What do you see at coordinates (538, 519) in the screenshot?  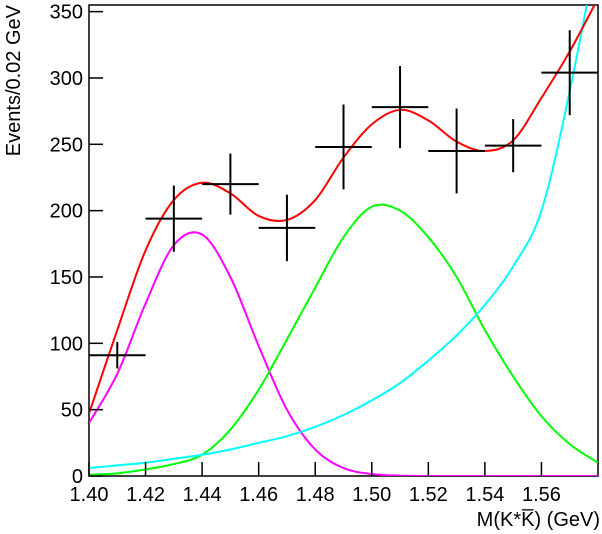 I see `x-axis-title: M(K*K̅) (GeV)` at bounding box center [538, 519].